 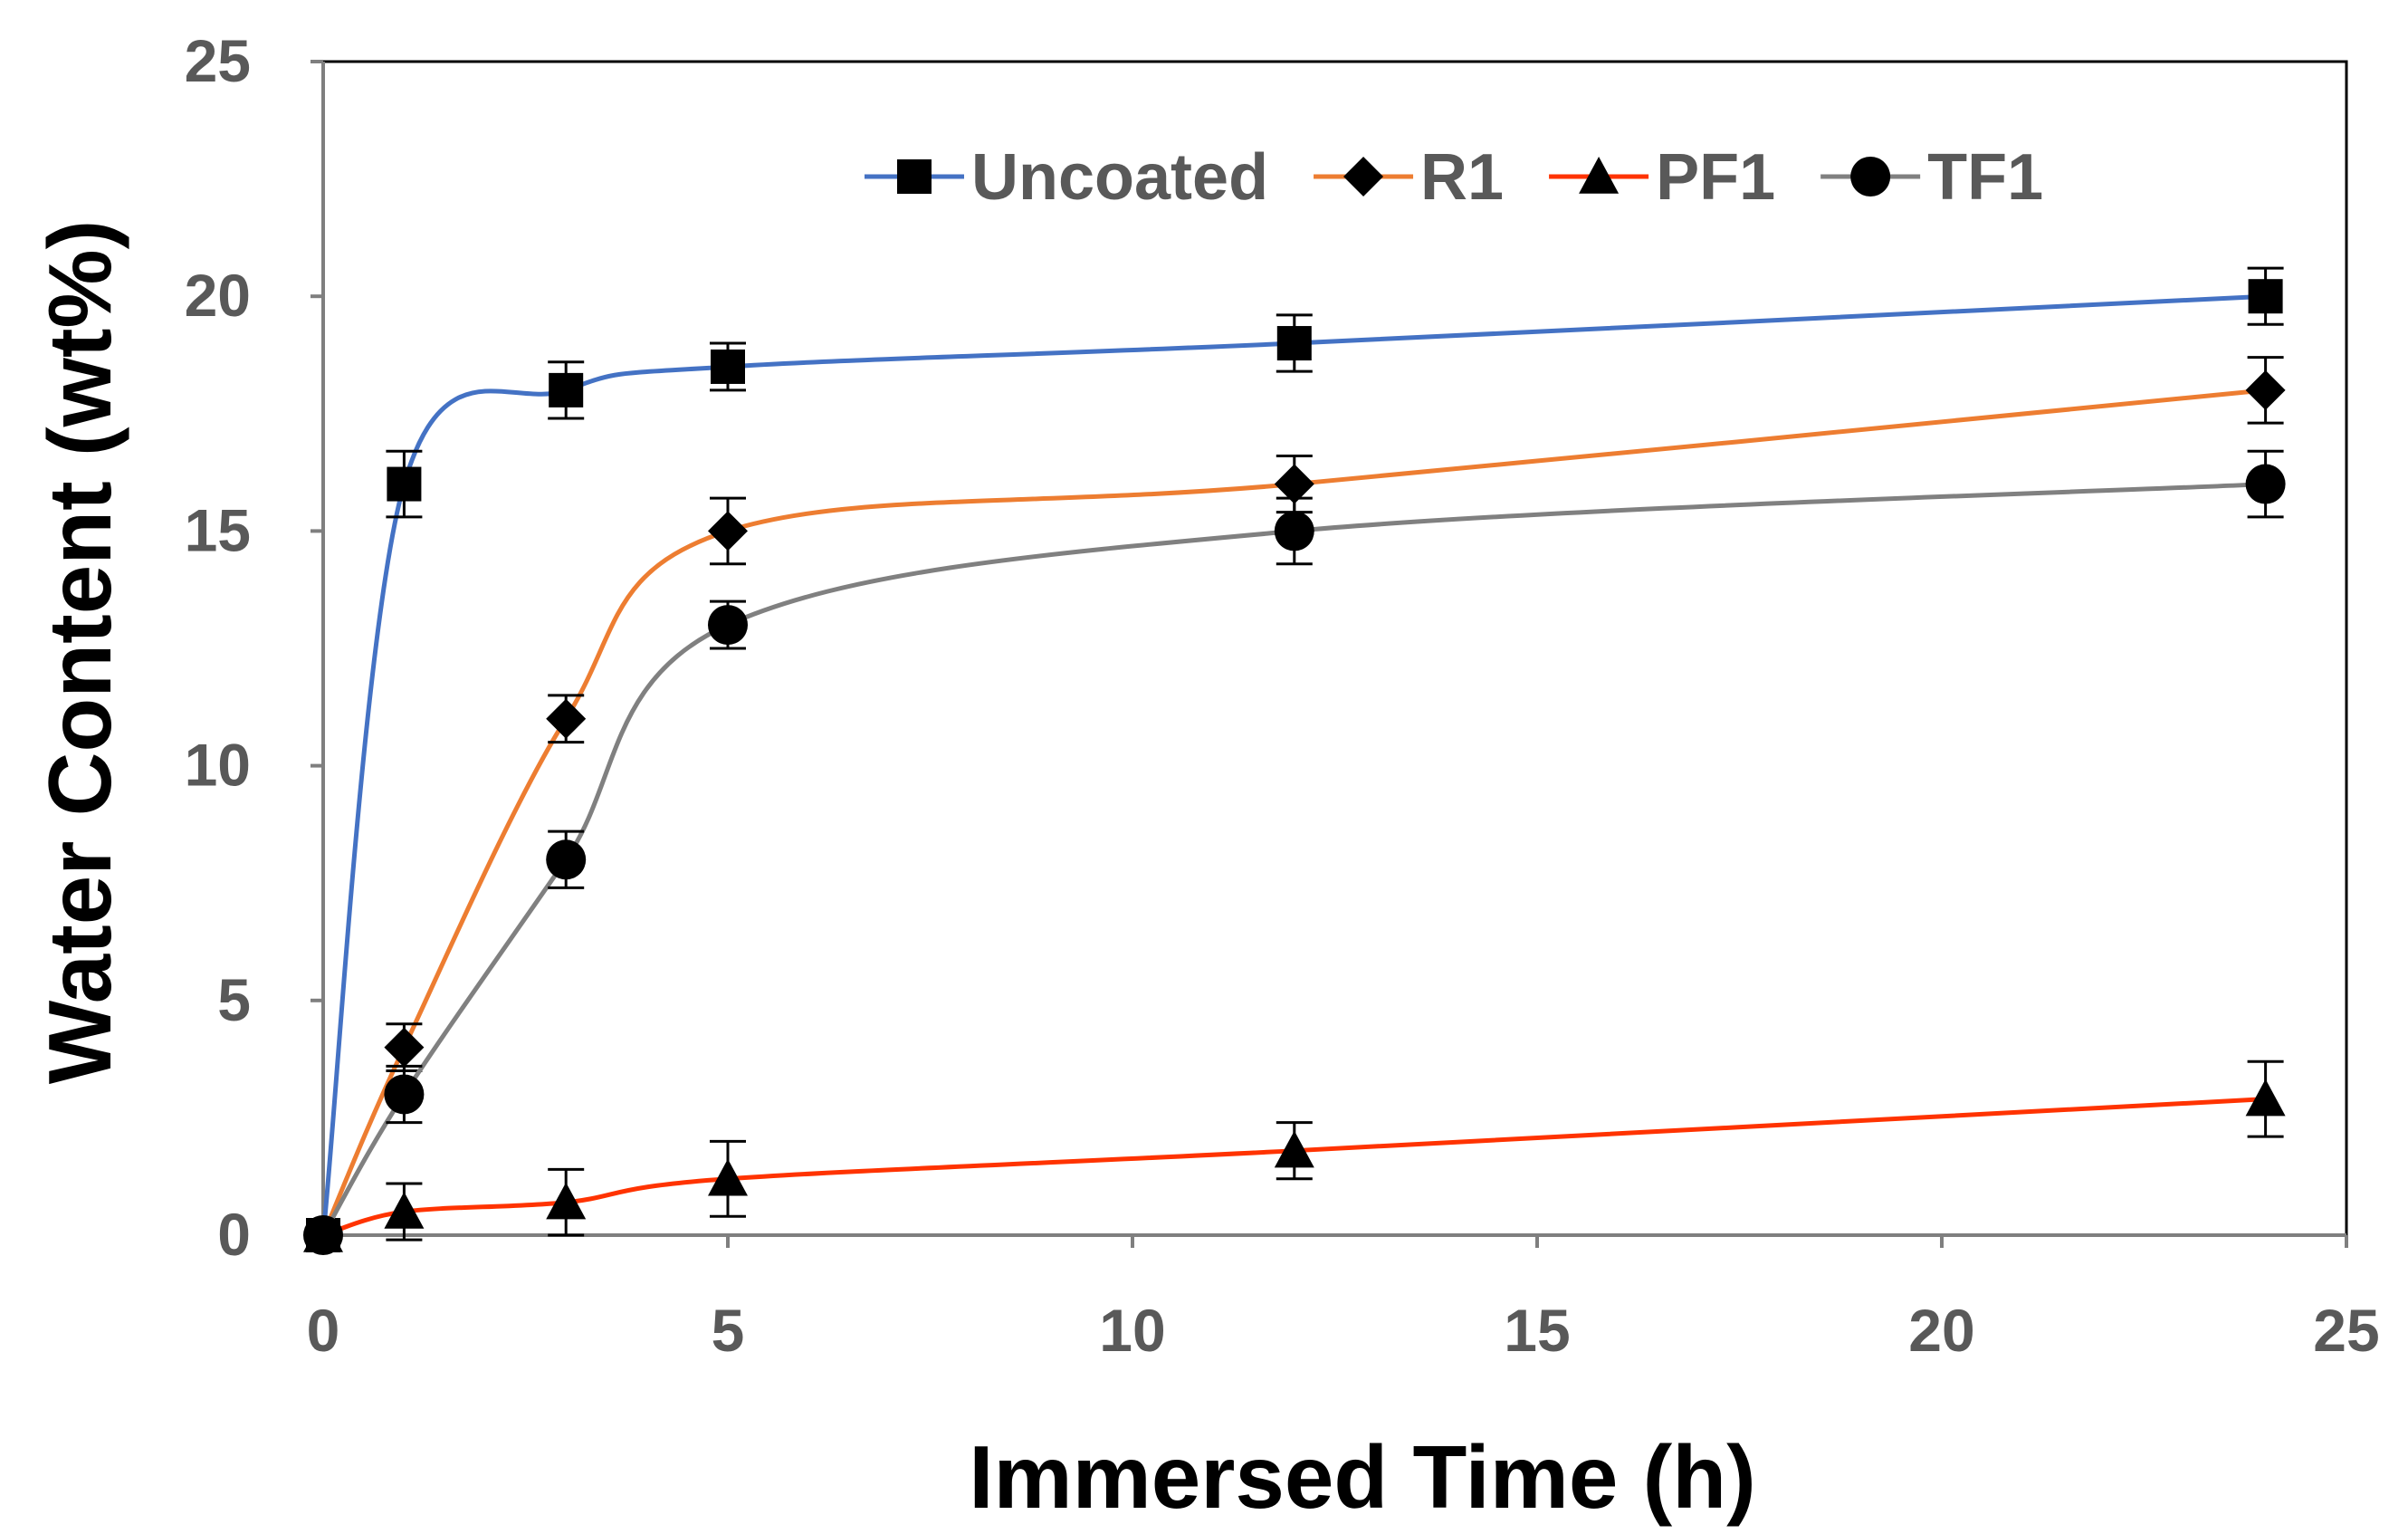 What do you see at coordinates (234, 999) in the screenshot?
I see `y-tick-label: 5` at bounding box center [234, 999].